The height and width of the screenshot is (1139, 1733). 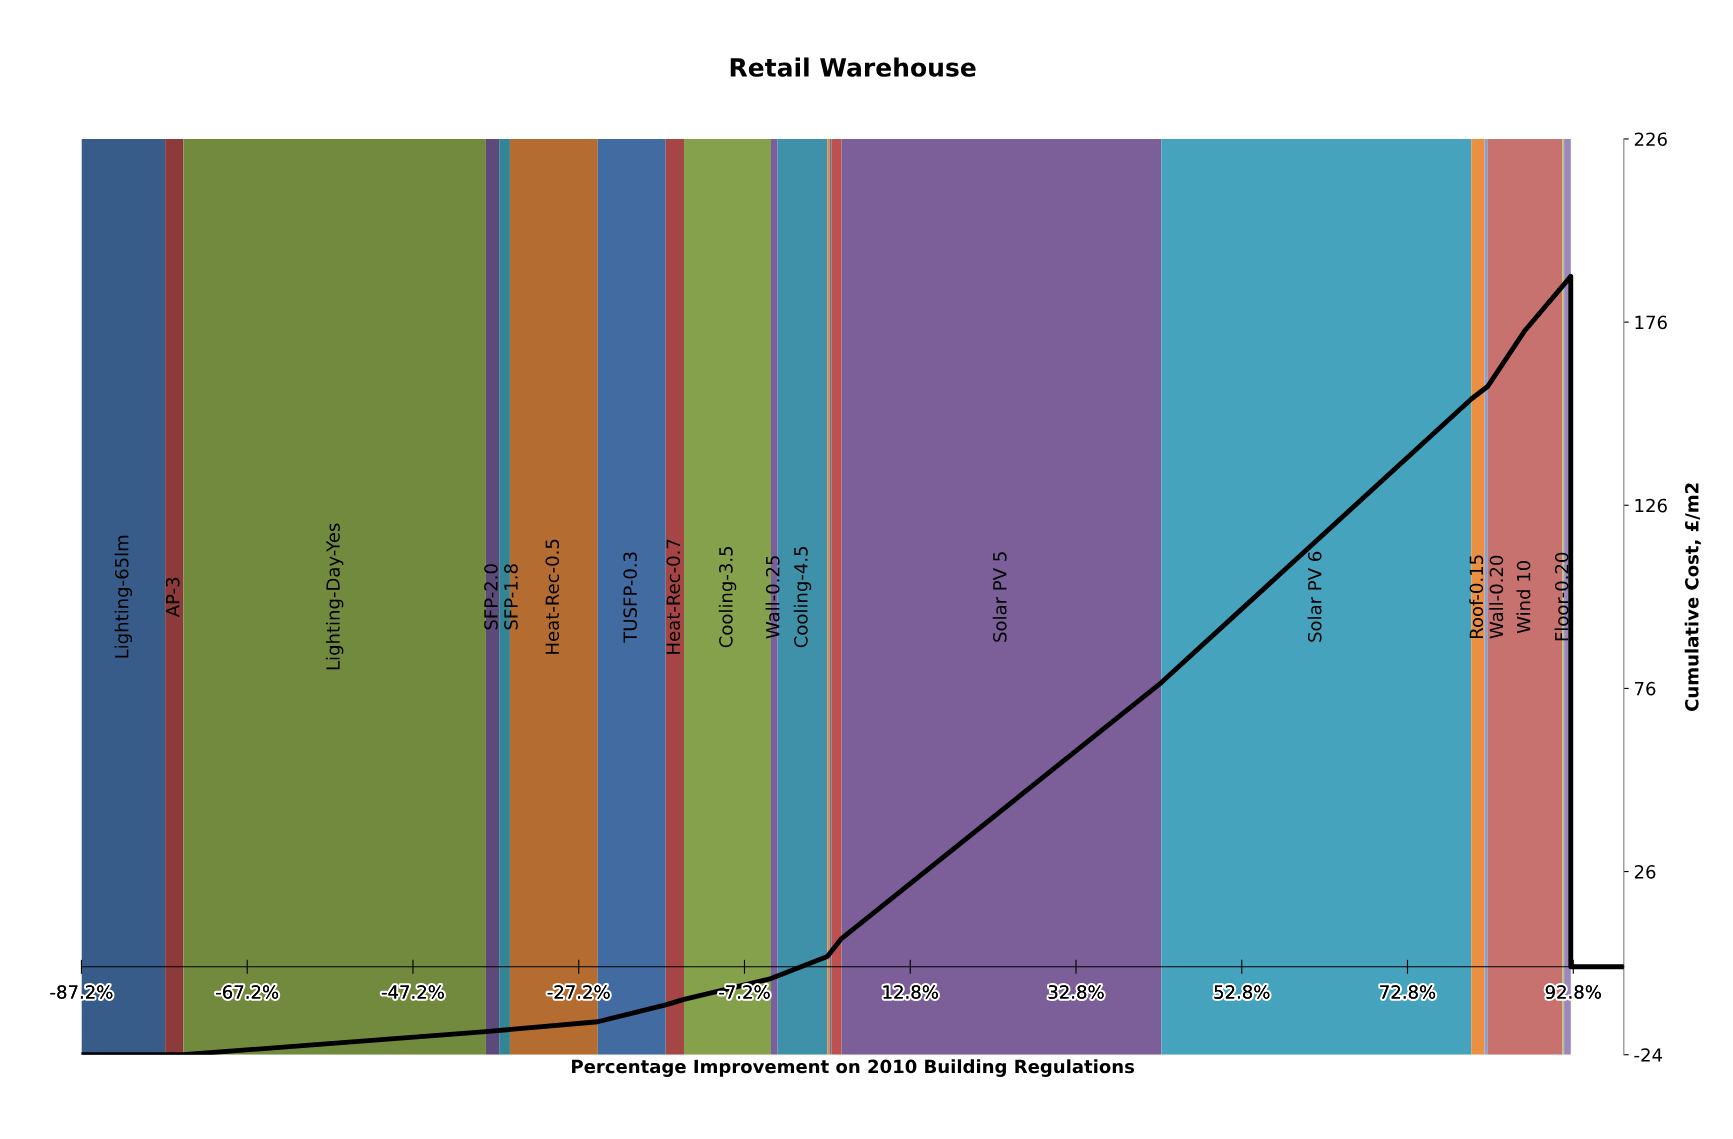 What do you see at coordinates (1314, 596) in the screenshot?
I see `band-label: Solar PV 6` at bounding box center [1314, 596].